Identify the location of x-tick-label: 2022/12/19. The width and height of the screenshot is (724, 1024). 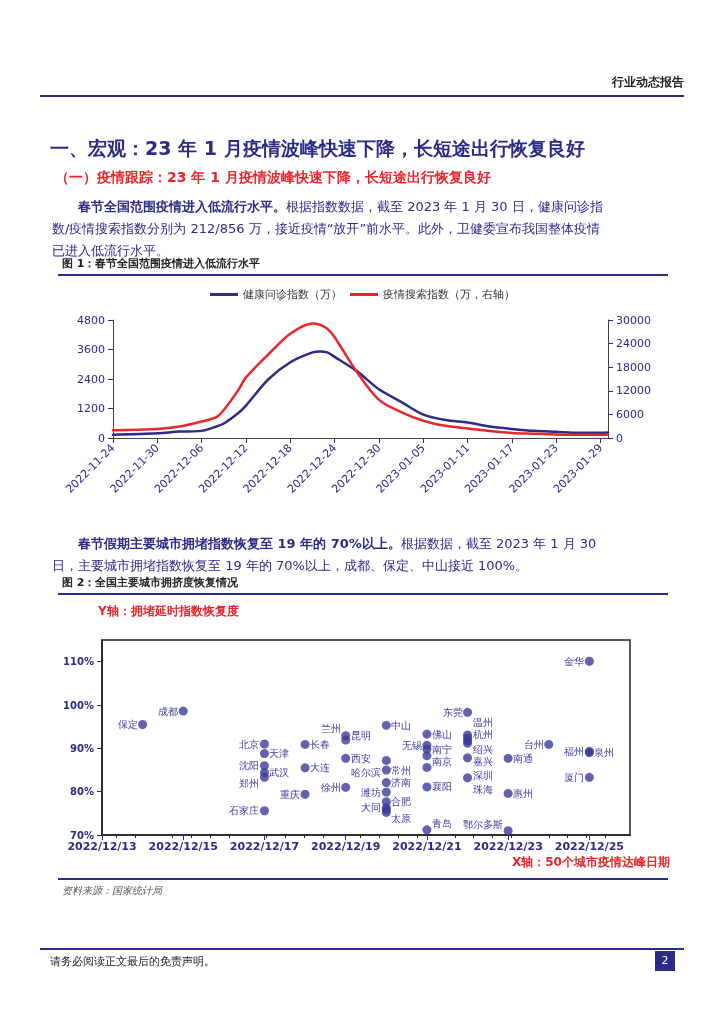
(346, 846).